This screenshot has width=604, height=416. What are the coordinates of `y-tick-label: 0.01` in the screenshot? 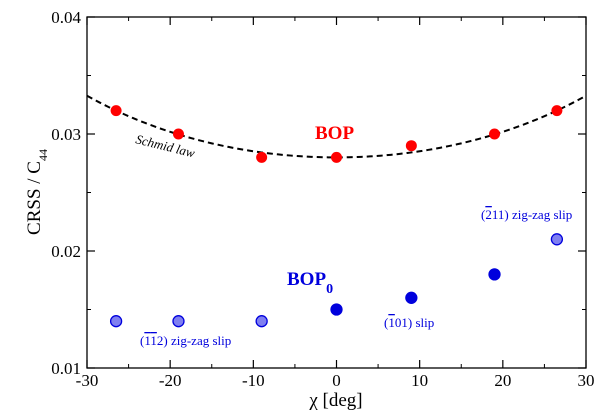 It's located at (66, 368).